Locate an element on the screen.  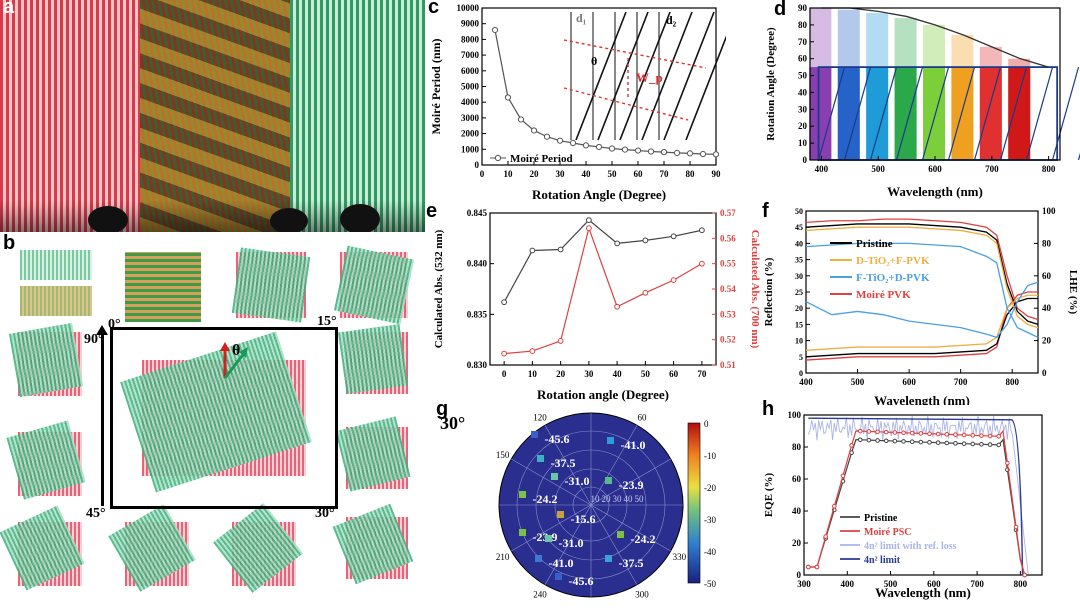
legend-label: Moiré PSC is located at coordinates (888, 532).